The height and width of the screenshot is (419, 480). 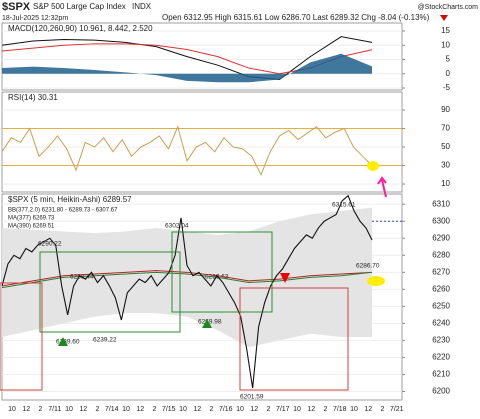 What do you see at coordinates (441, 220) in the screenshot?
I see `y-tick-label: 6300` at bounding box center [441, 220].